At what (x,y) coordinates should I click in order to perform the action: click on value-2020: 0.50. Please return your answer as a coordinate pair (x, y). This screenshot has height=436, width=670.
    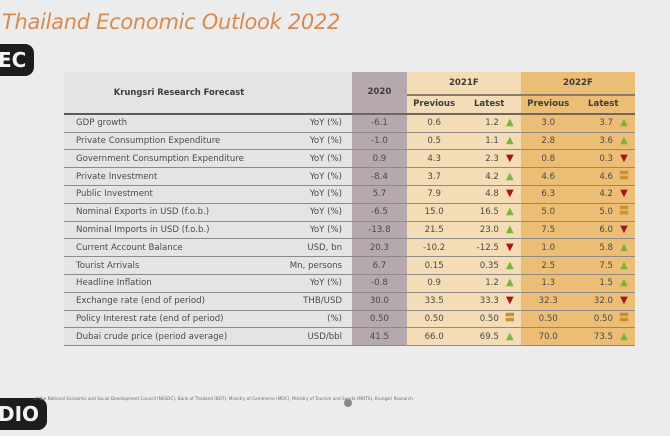
    Looking at the image, I should click on (379, 319).